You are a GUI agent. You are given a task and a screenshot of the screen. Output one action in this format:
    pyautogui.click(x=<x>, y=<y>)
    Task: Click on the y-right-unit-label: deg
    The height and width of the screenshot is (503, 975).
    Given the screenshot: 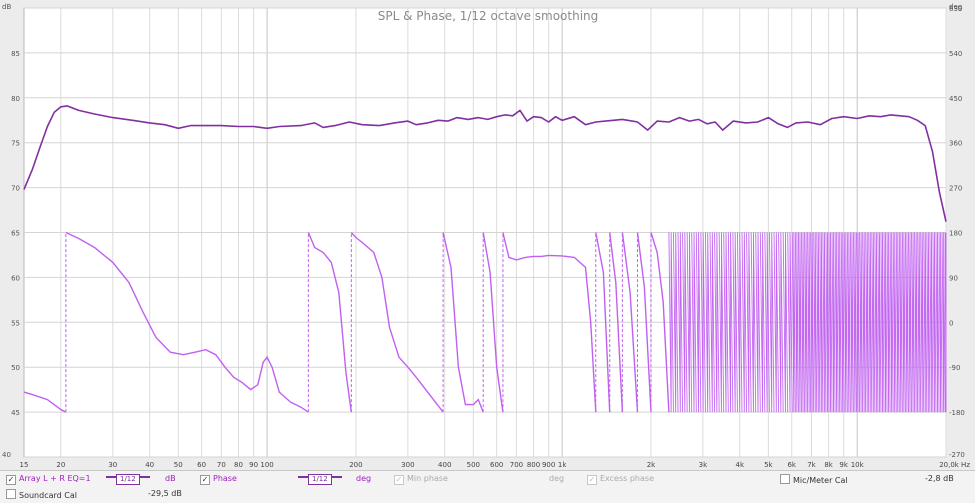 What is the action you would take?
    pyautogui.click(x=955, y=7)
    